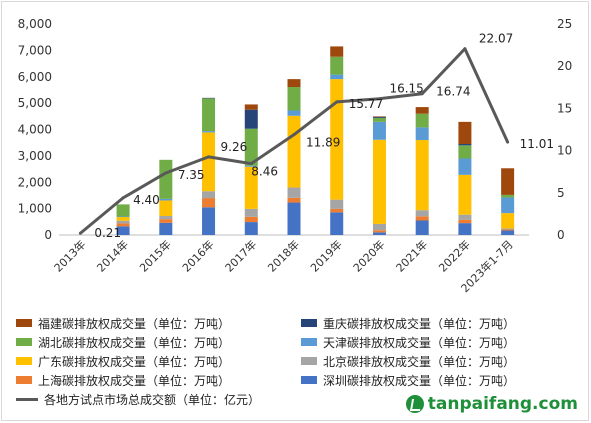 This screenshot has height=423, width=591. What do you see at coordinates (240, 255) in the screenshot?
I see `x-tick-label: 2017年` at bounding box center [240, 255].